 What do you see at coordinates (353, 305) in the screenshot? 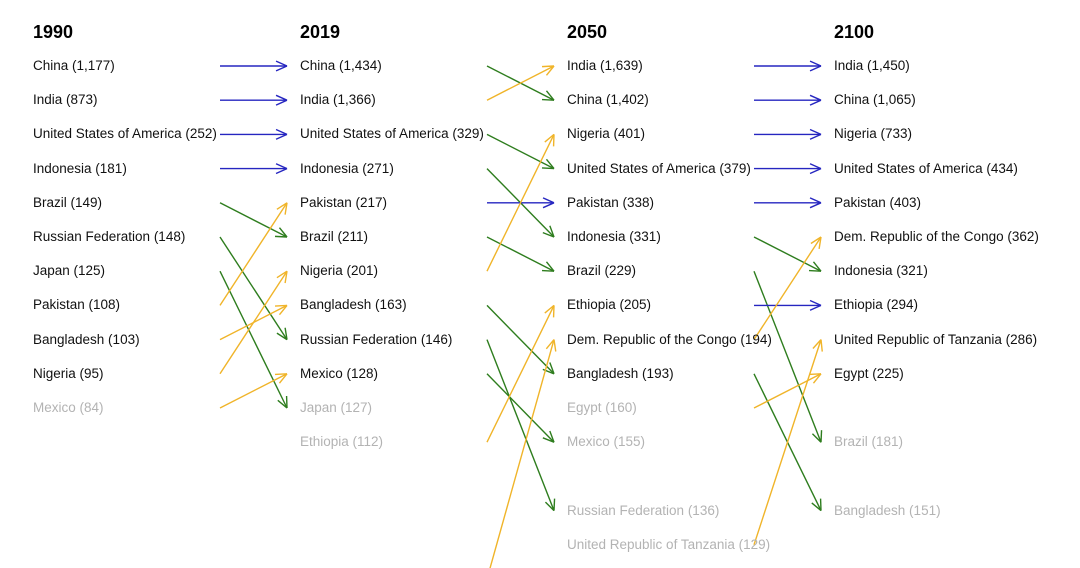
I see `rank-label: Bangladesh (163)` at bounding box center [353, 305].